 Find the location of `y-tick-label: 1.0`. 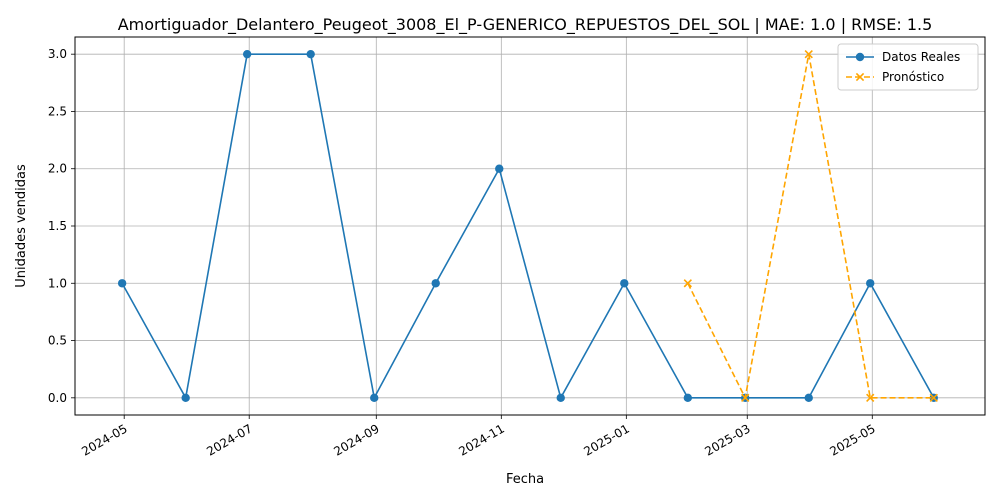

y-tick-label: 1.0 is located at coordinates (57, 283).